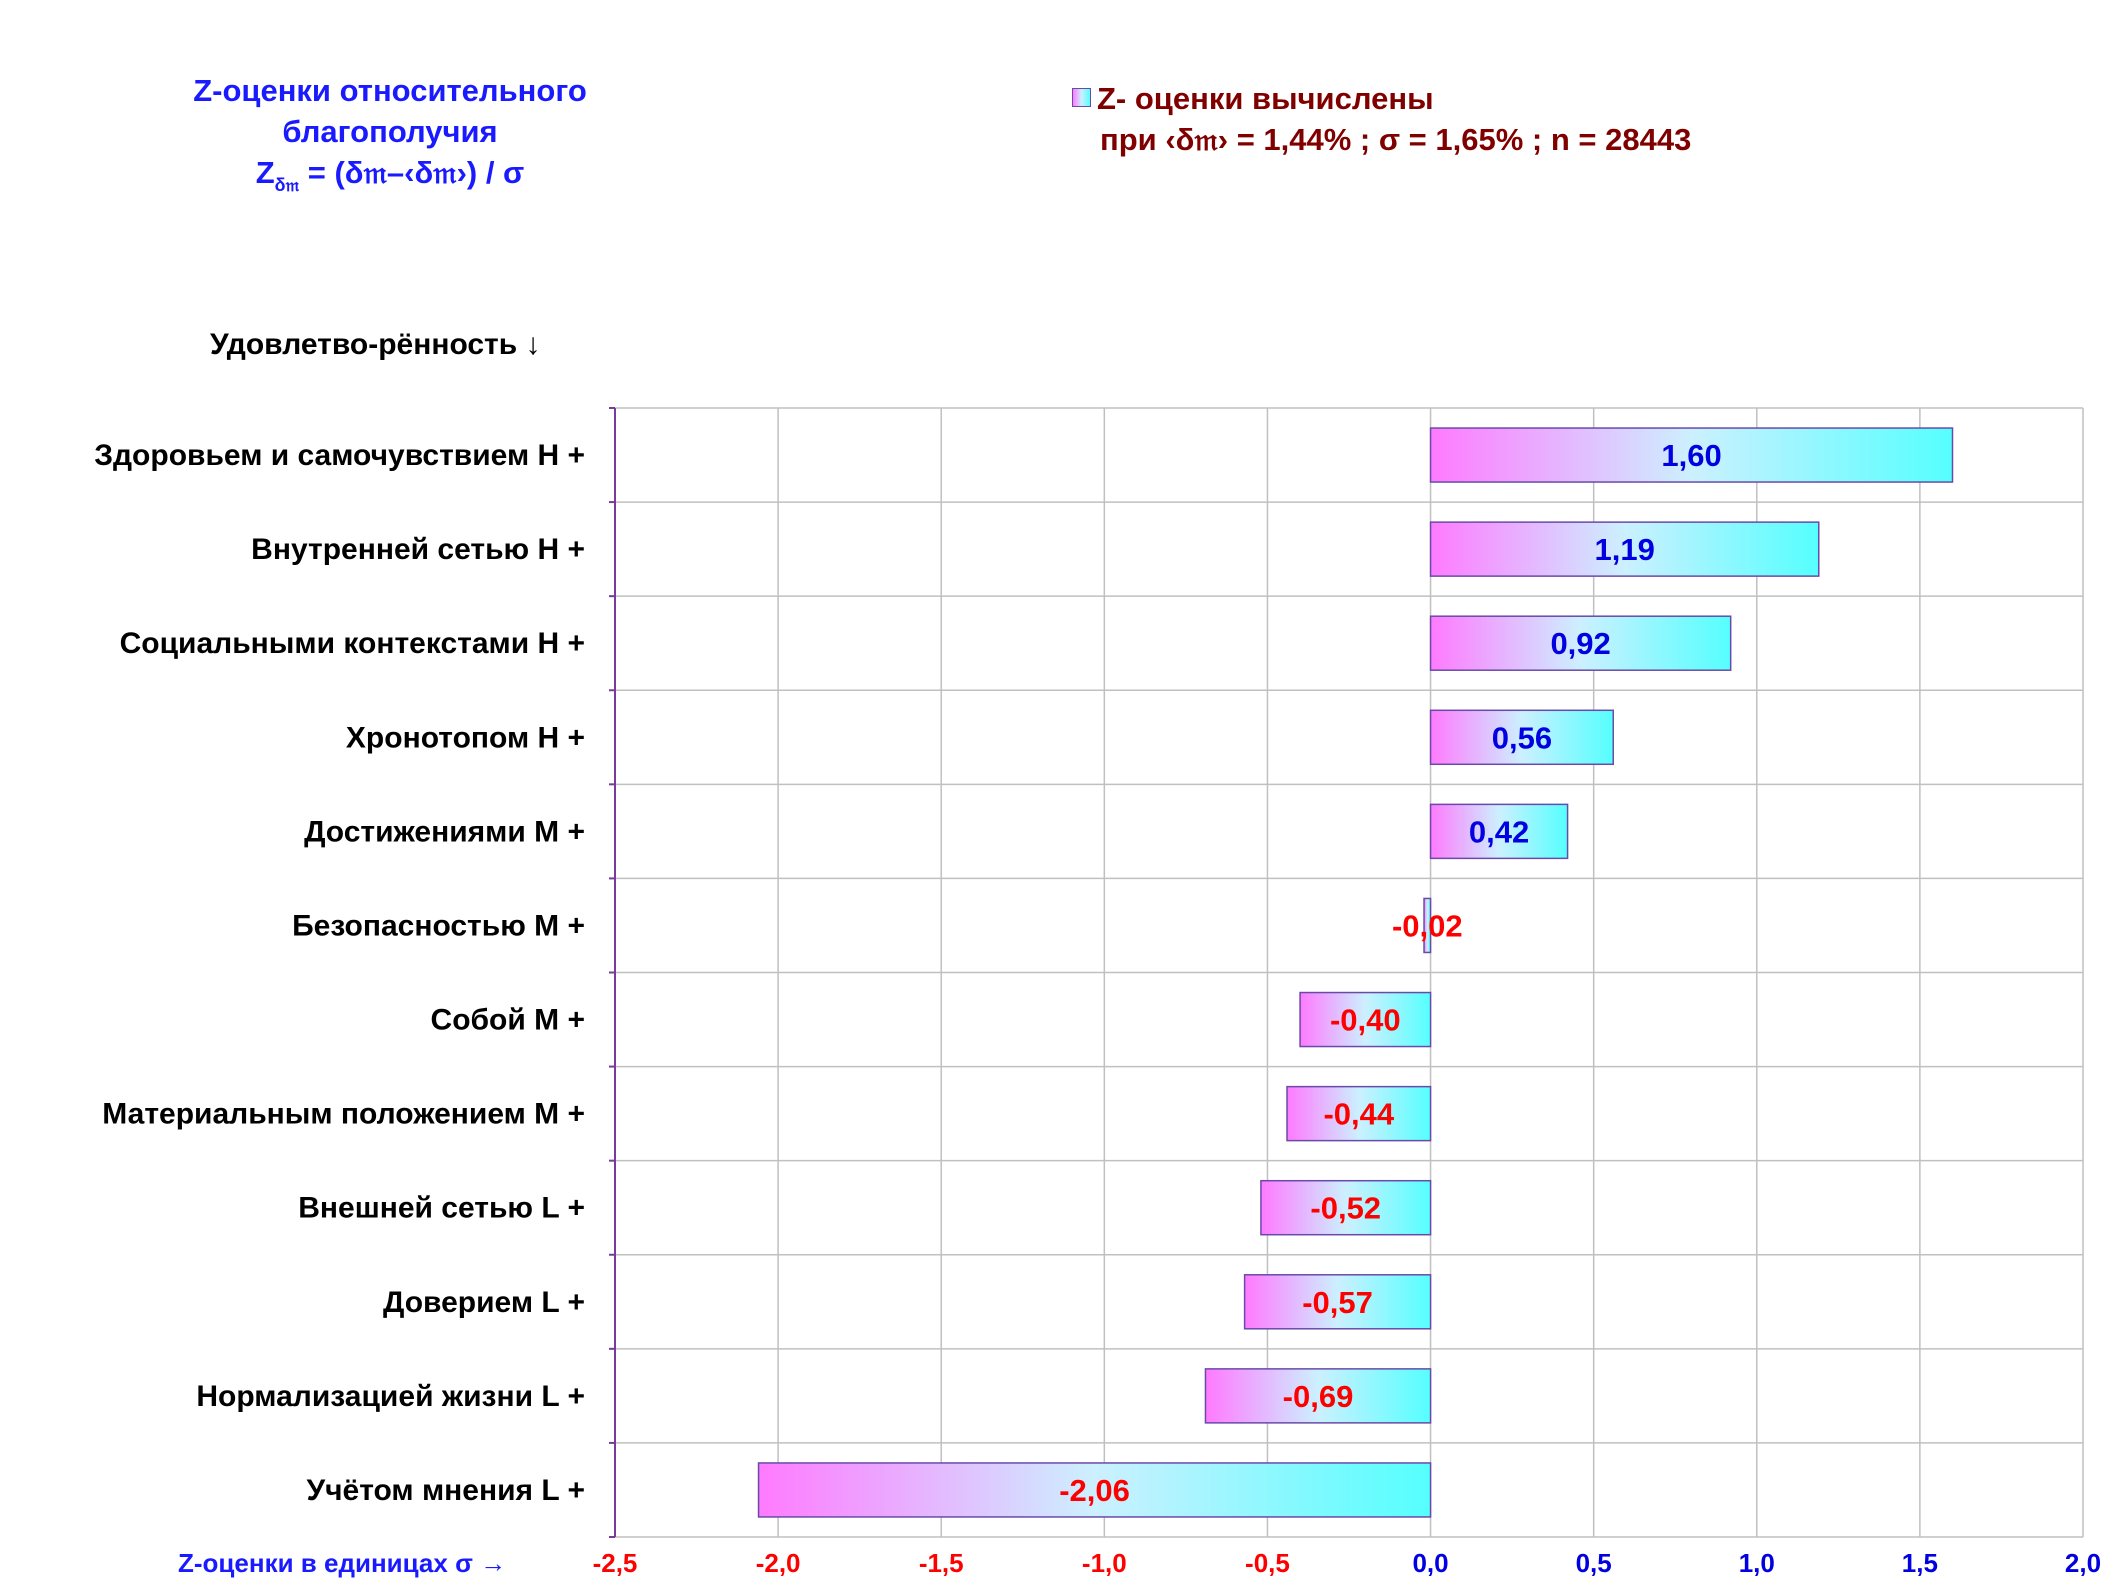 This screenshot has width=2126, height=1594. What do you see at coordinates (941, 1563) in the screenshot?
I see `x-tick-label: -1,5` at bounding box center [941, 1563].